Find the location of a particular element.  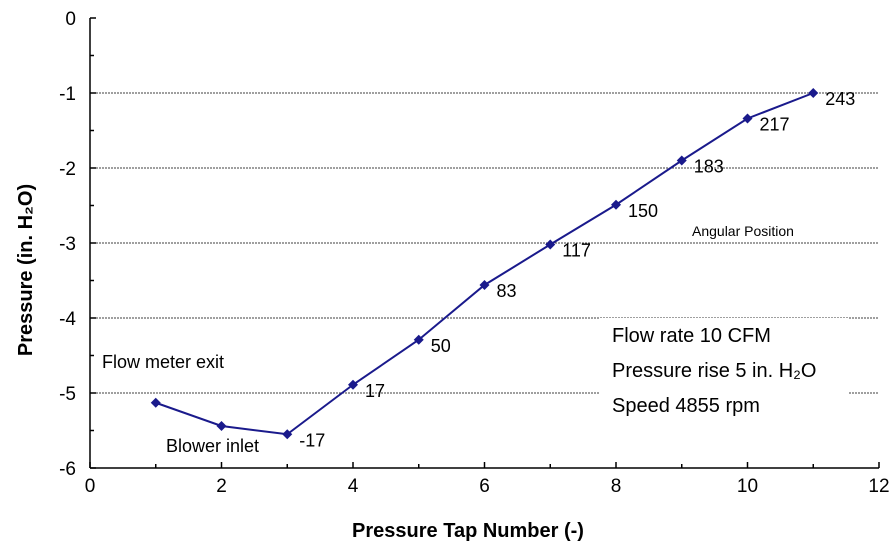

y-tick-label: -6 is located at coordinates (67, 469).